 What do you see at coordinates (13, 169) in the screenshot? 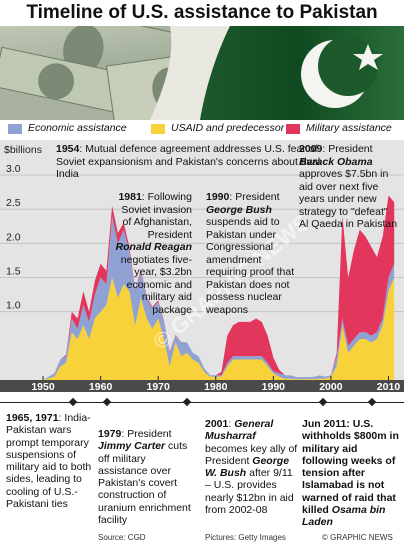
I see `y-tick-label: 3.0` at bounding box center [13, 169].